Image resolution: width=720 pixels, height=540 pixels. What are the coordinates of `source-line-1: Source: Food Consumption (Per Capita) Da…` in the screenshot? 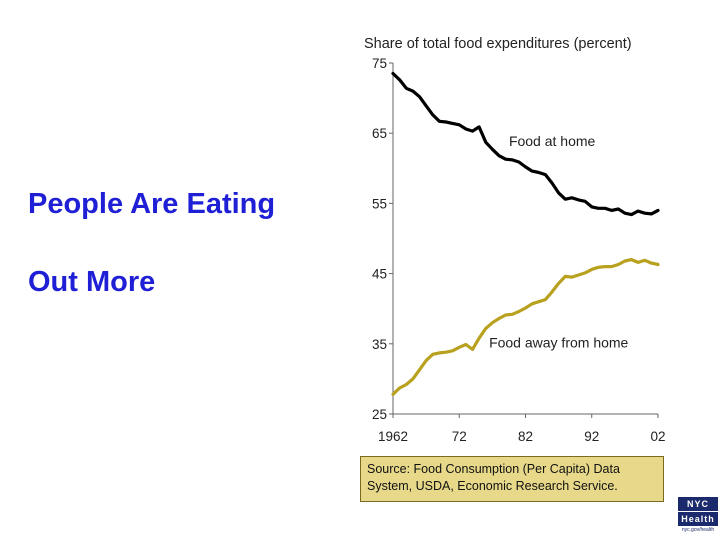 It's located at (493, 469).